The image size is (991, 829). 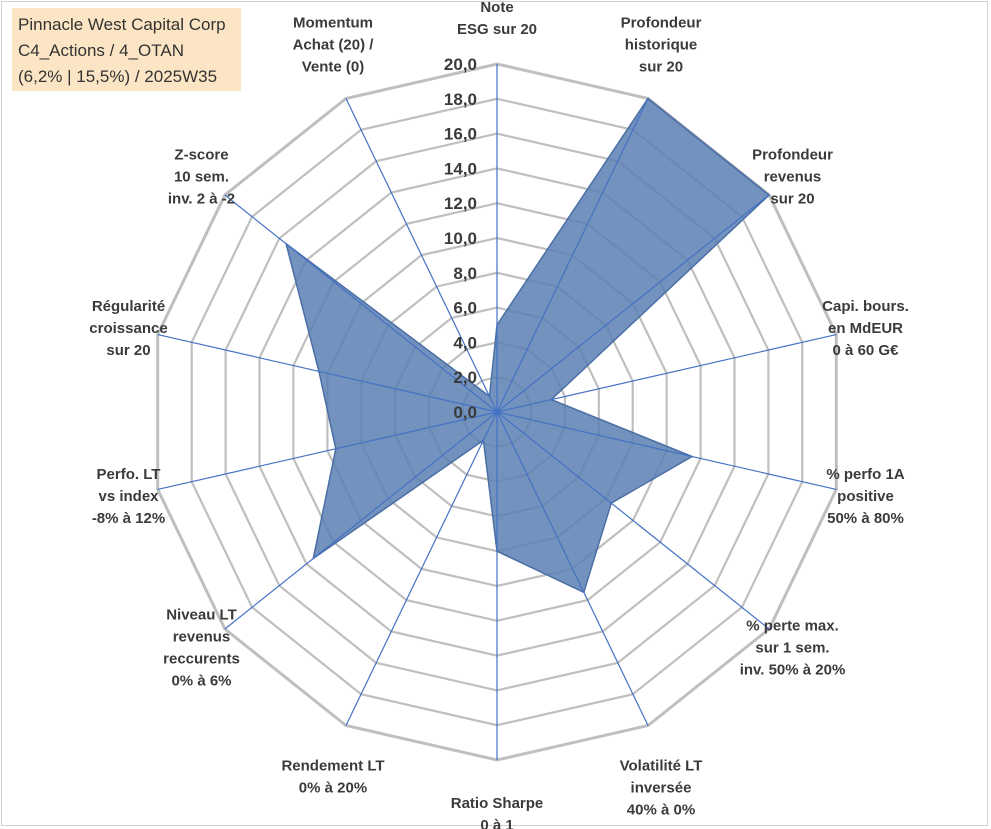 What do you see at coordinates (333, 66) in the screenshot?
I see `category-label-line: Vente (0)` at bounding box center [333, 66].